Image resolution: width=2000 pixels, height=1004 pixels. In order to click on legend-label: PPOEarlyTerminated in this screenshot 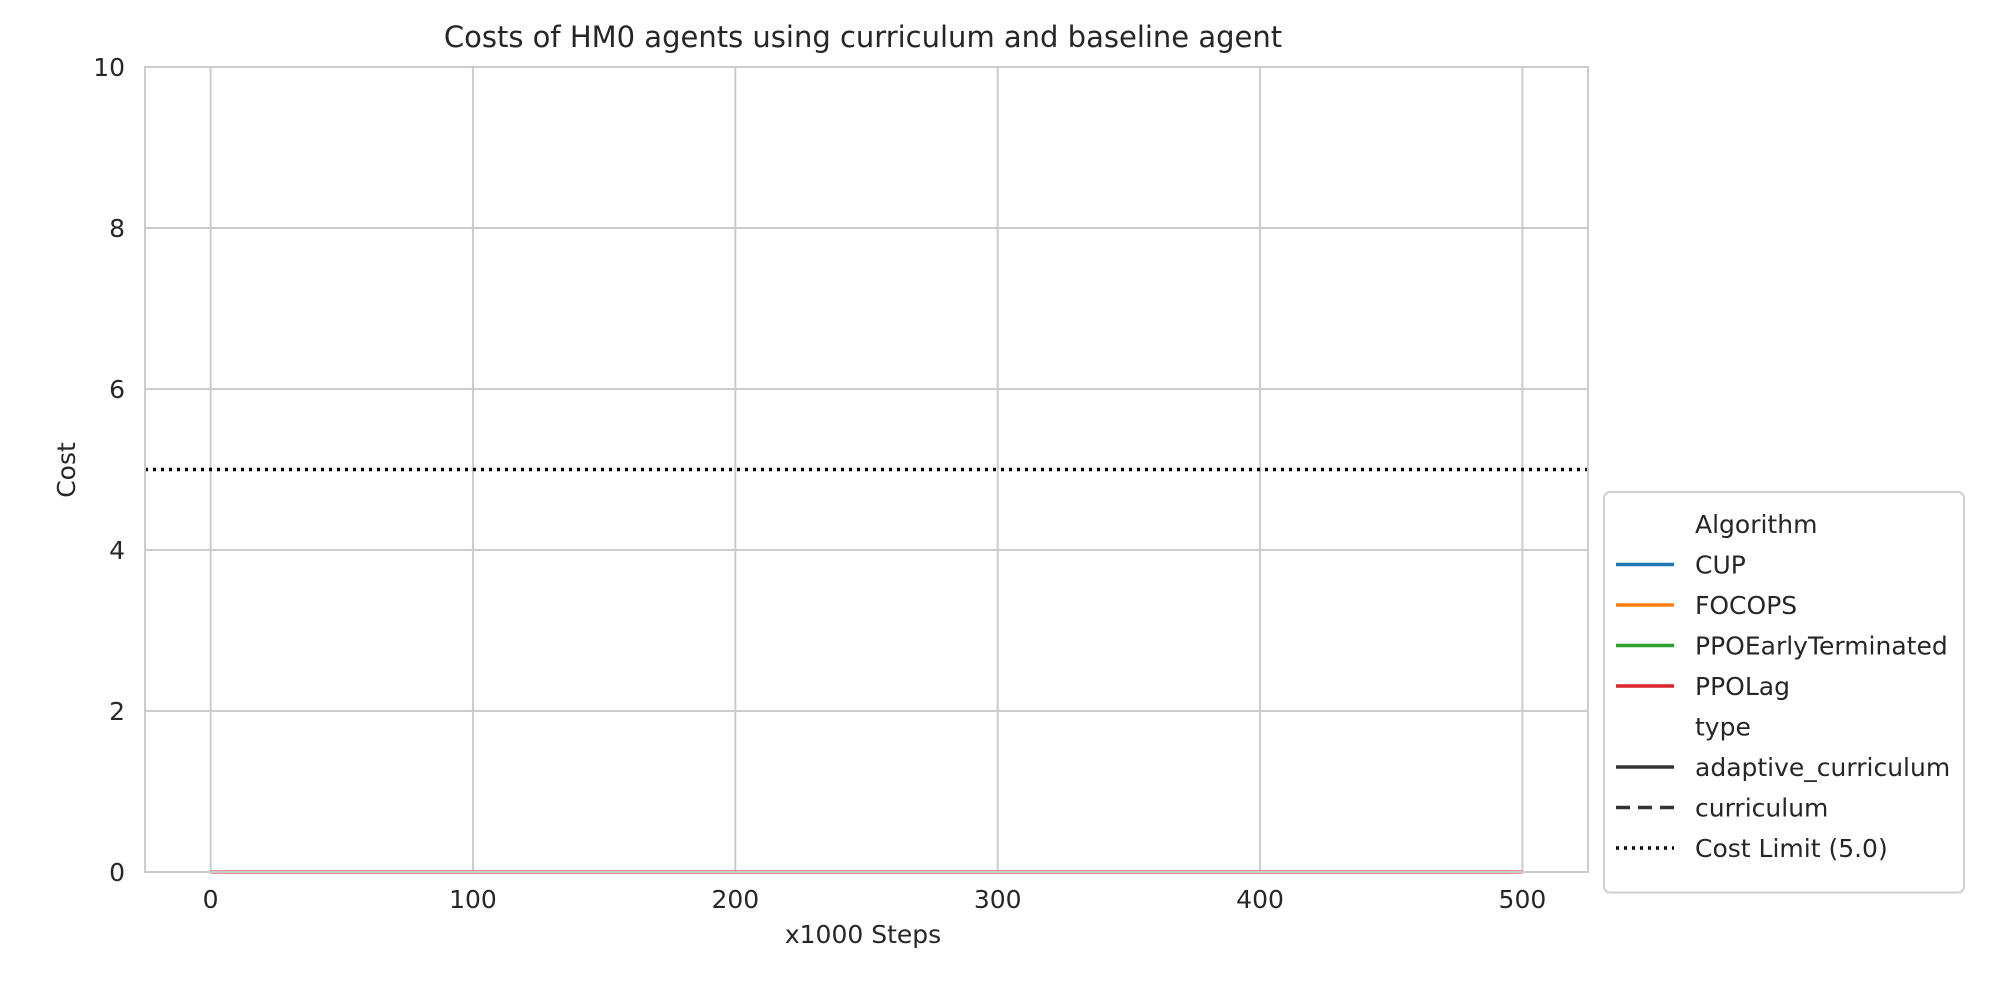, I will do `click(1821, 646)`.